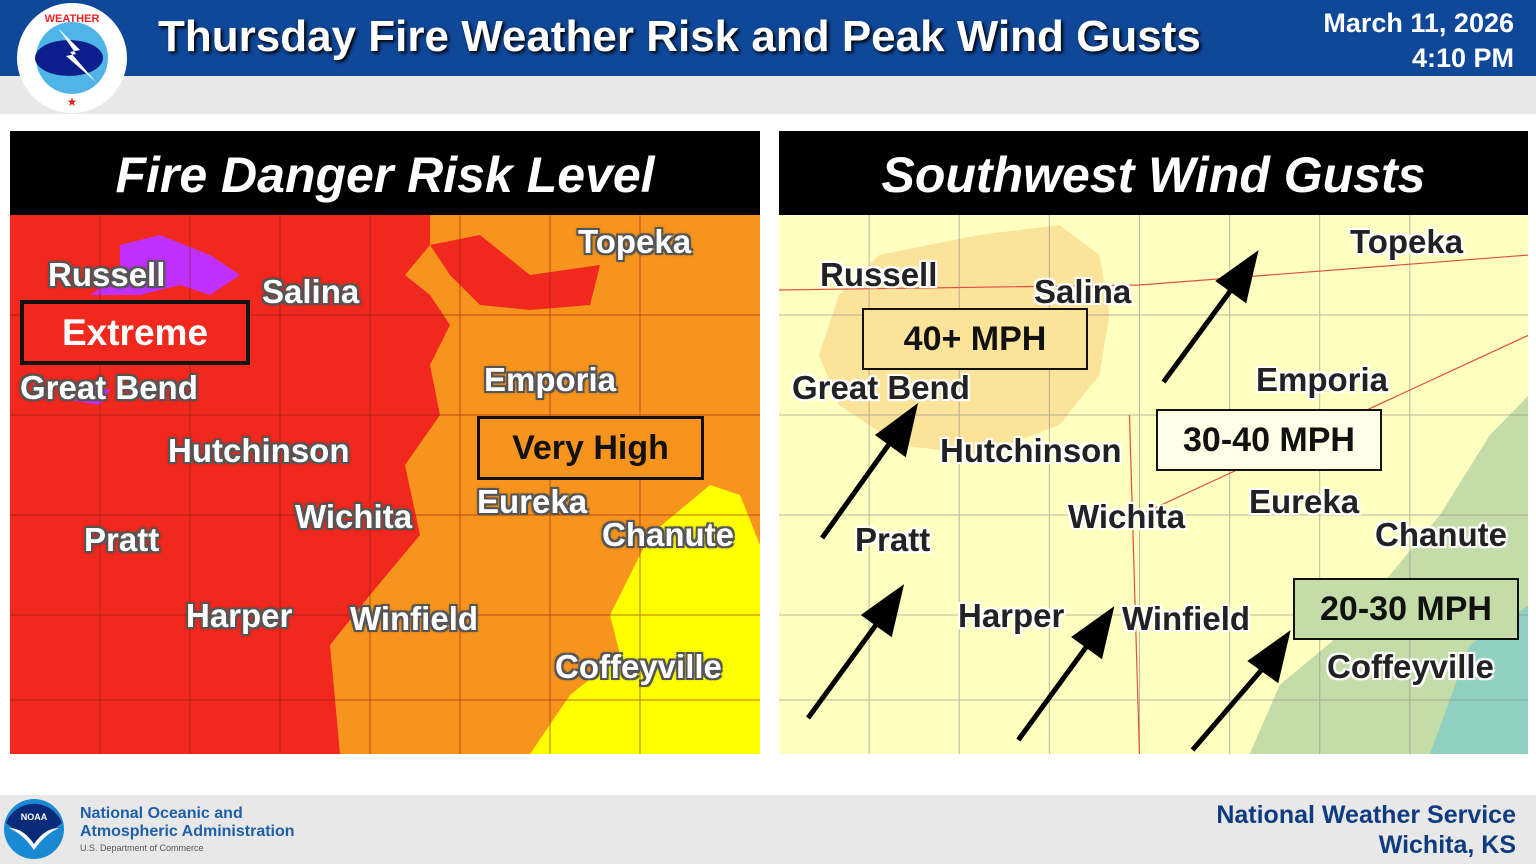  I want to click on high-area, so click(645, 619).